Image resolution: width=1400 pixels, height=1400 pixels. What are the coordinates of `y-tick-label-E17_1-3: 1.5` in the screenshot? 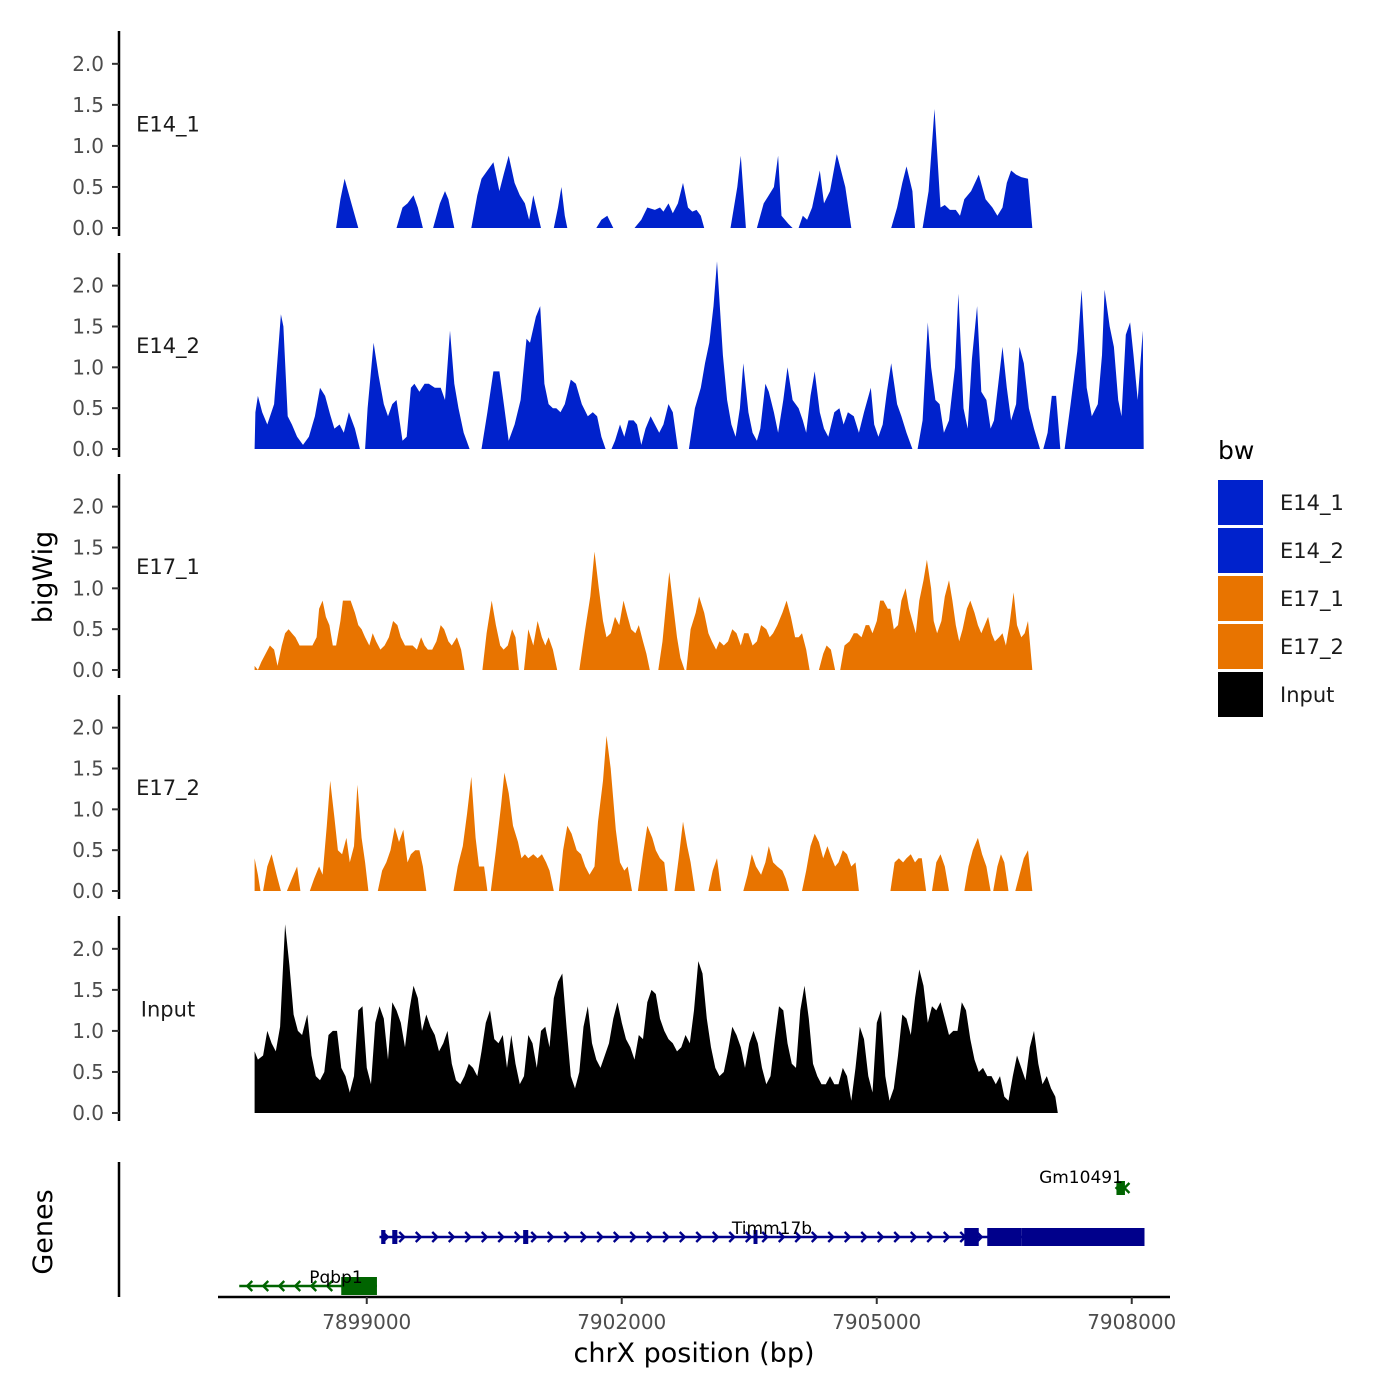 It's located at (88, 548).